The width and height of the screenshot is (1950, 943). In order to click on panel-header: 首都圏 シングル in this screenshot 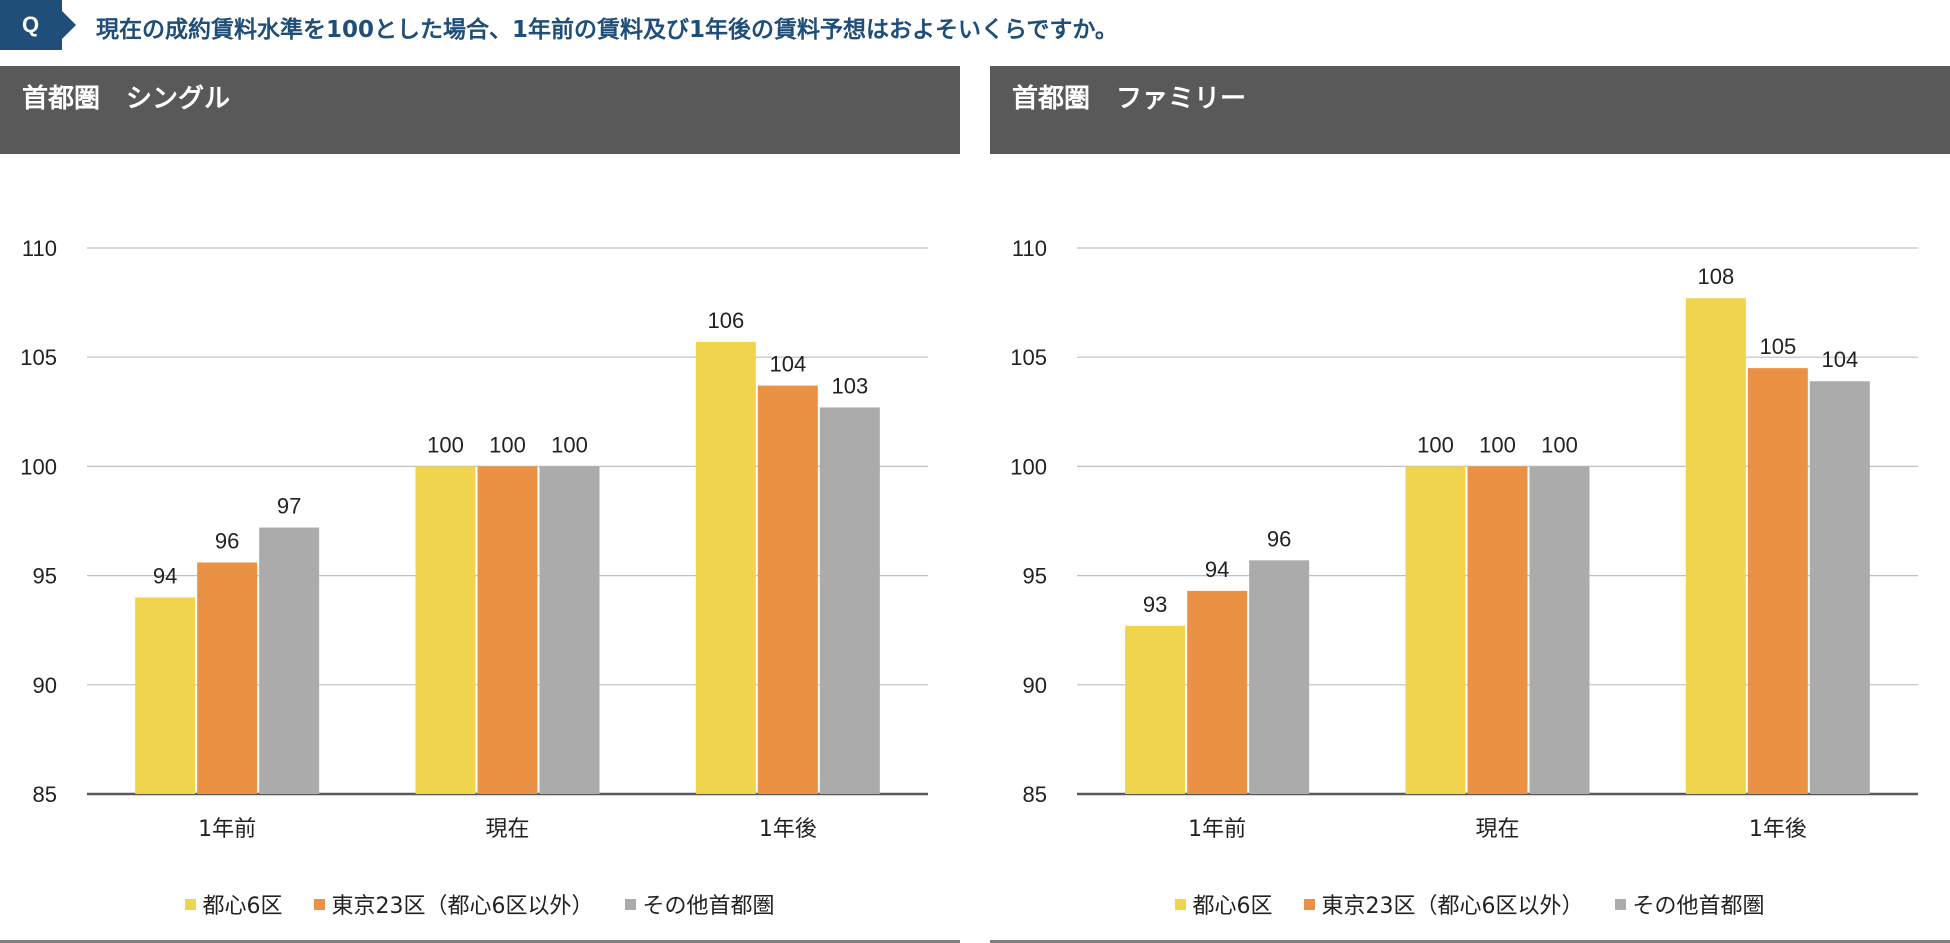, I will do `click(480, 110)`.